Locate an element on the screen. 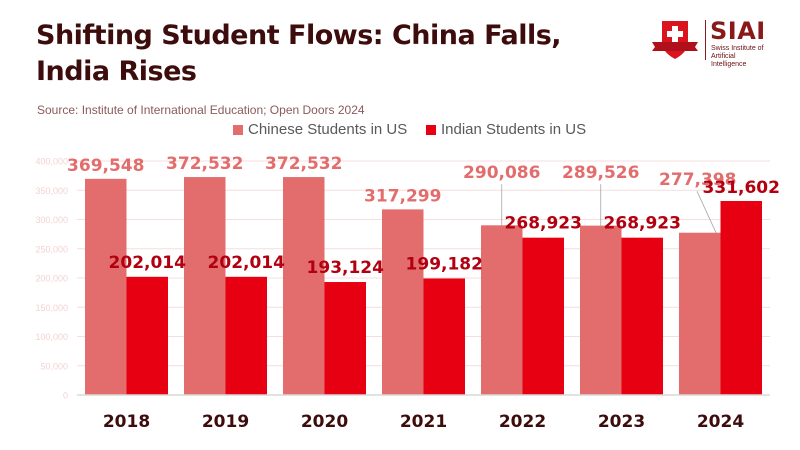 The image size is (800, 450). label-leader-line is located at coordinates (706, 212).